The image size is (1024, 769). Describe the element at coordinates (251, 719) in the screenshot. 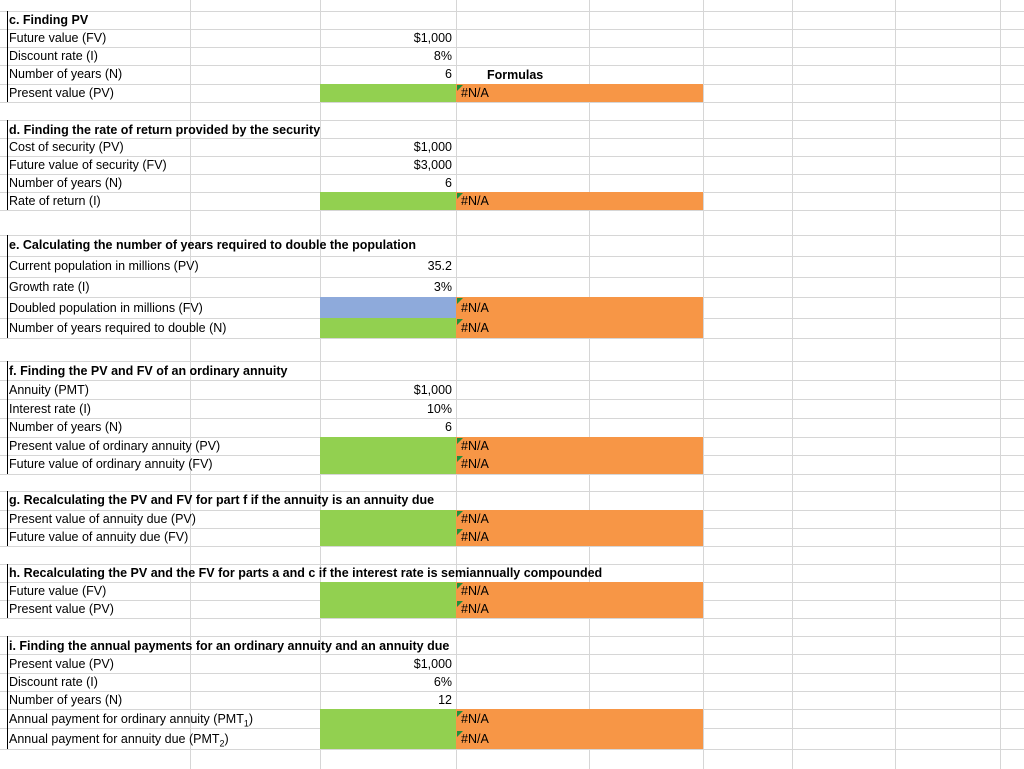

I see `row-label-close: )` at that location.